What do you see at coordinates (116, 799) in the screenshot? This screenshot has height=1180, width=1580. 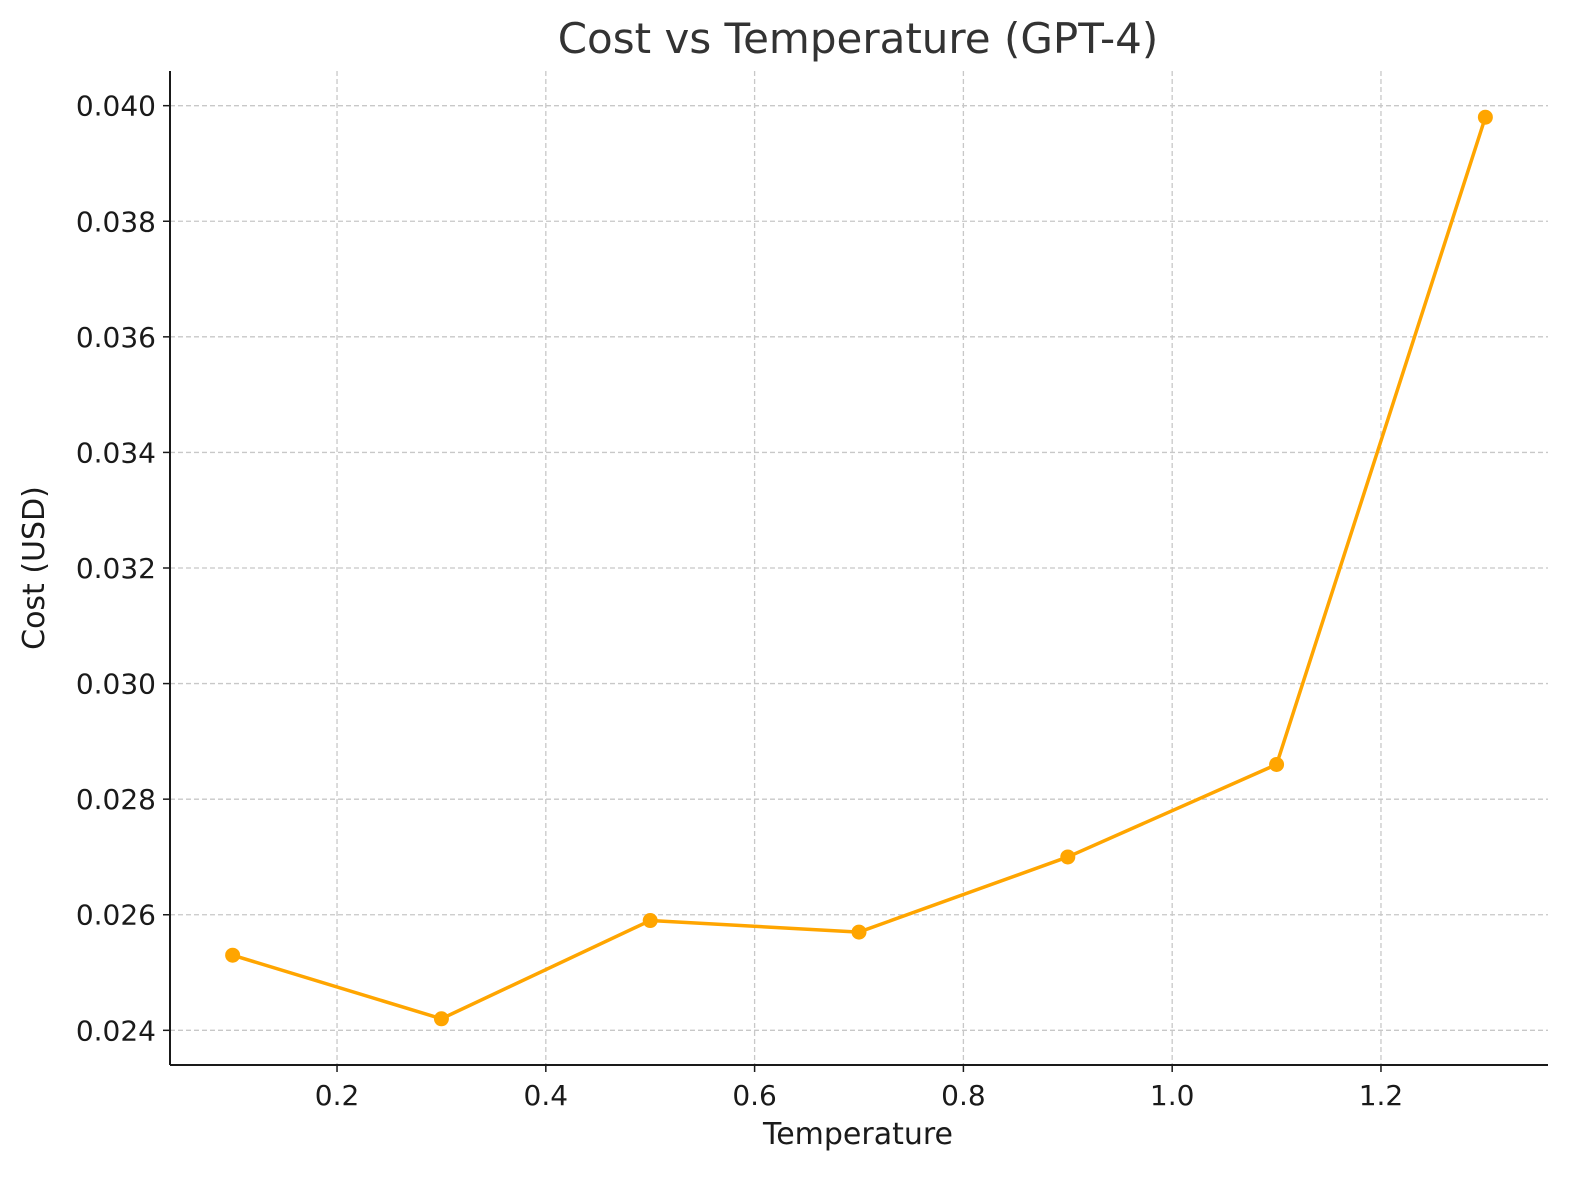 I see `y-tick-label: 0.028` at bounding box center [116, 799].